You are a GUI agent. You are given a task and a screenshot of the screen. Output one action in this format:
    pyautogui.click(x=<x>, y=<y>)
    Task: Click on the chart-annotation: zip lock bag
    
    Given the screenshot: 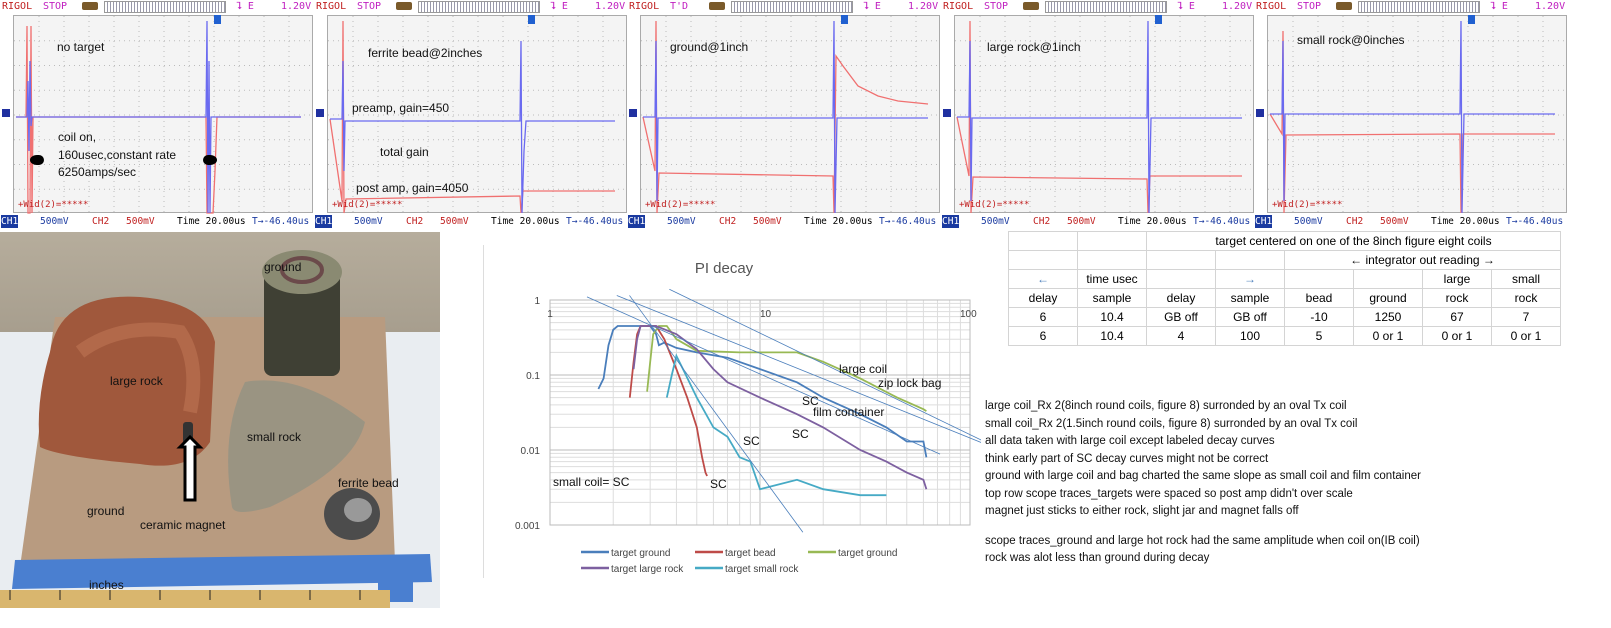 What is the action you would take?
    pyautogui.click(x=909, y=383)
    